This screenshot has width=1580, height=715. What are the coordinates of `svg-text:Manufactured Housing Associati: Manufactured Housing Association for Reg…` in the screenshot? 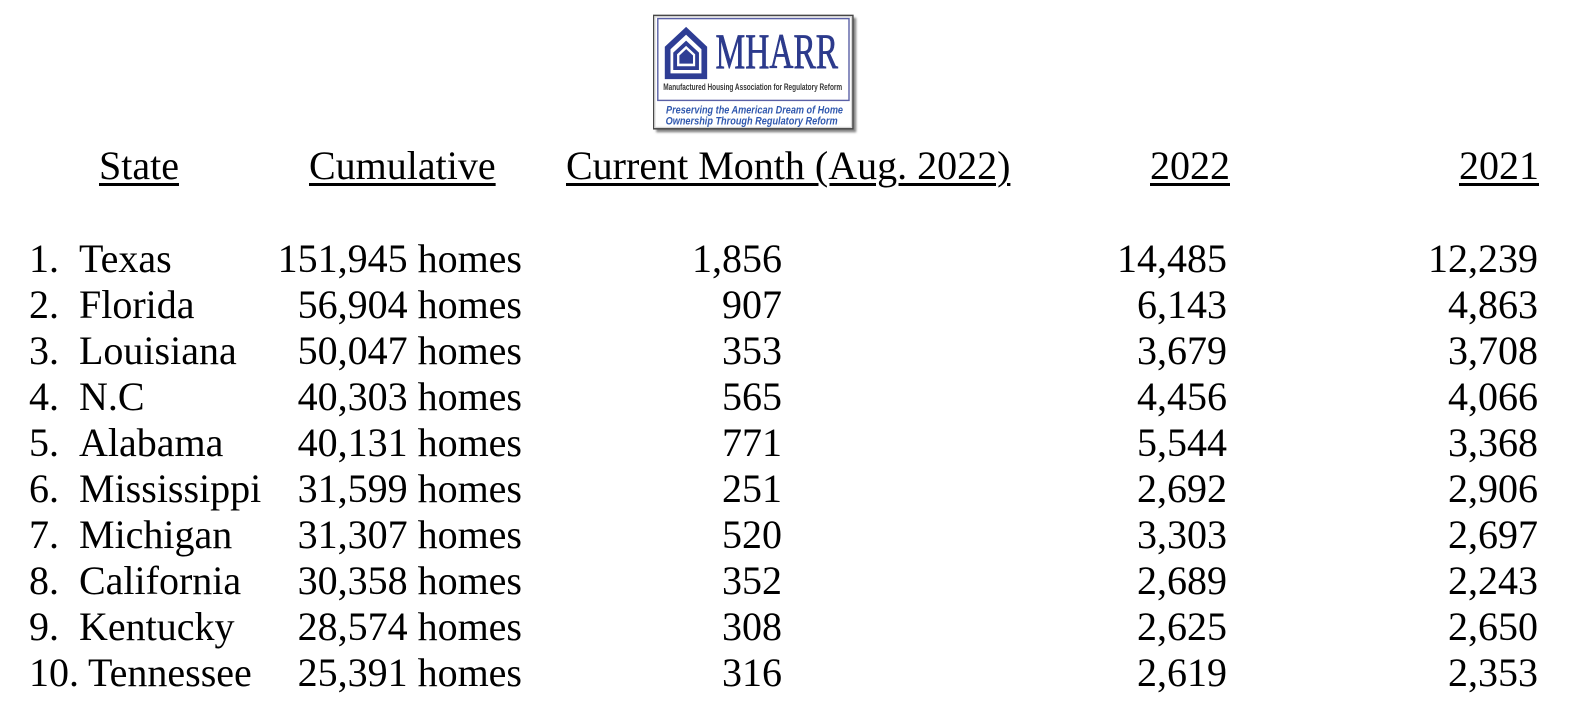 It's located at (752, 87).